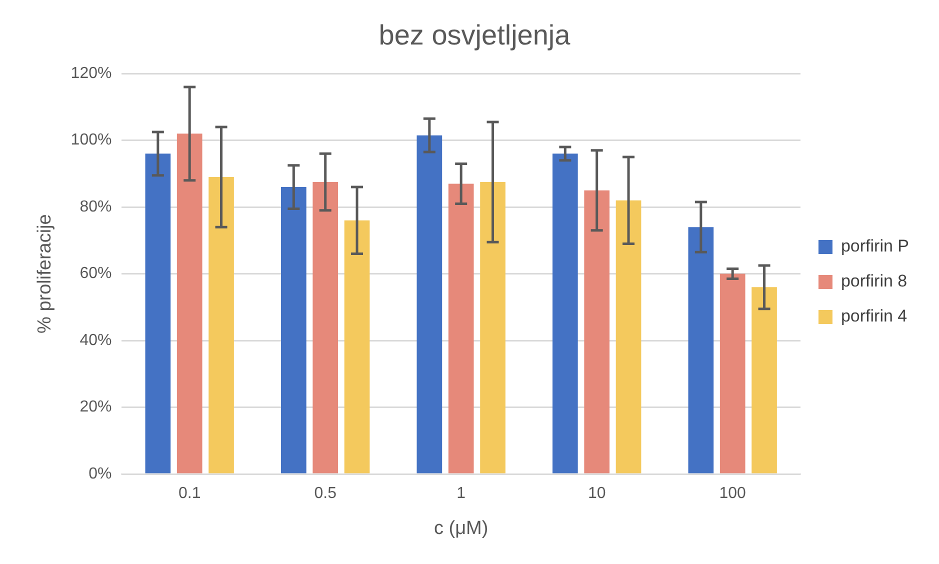 The image size is (939, 564). Describe the element at coordinates (91, 140) in the screenshot. I see `y-tick-label: 100%` at that location.